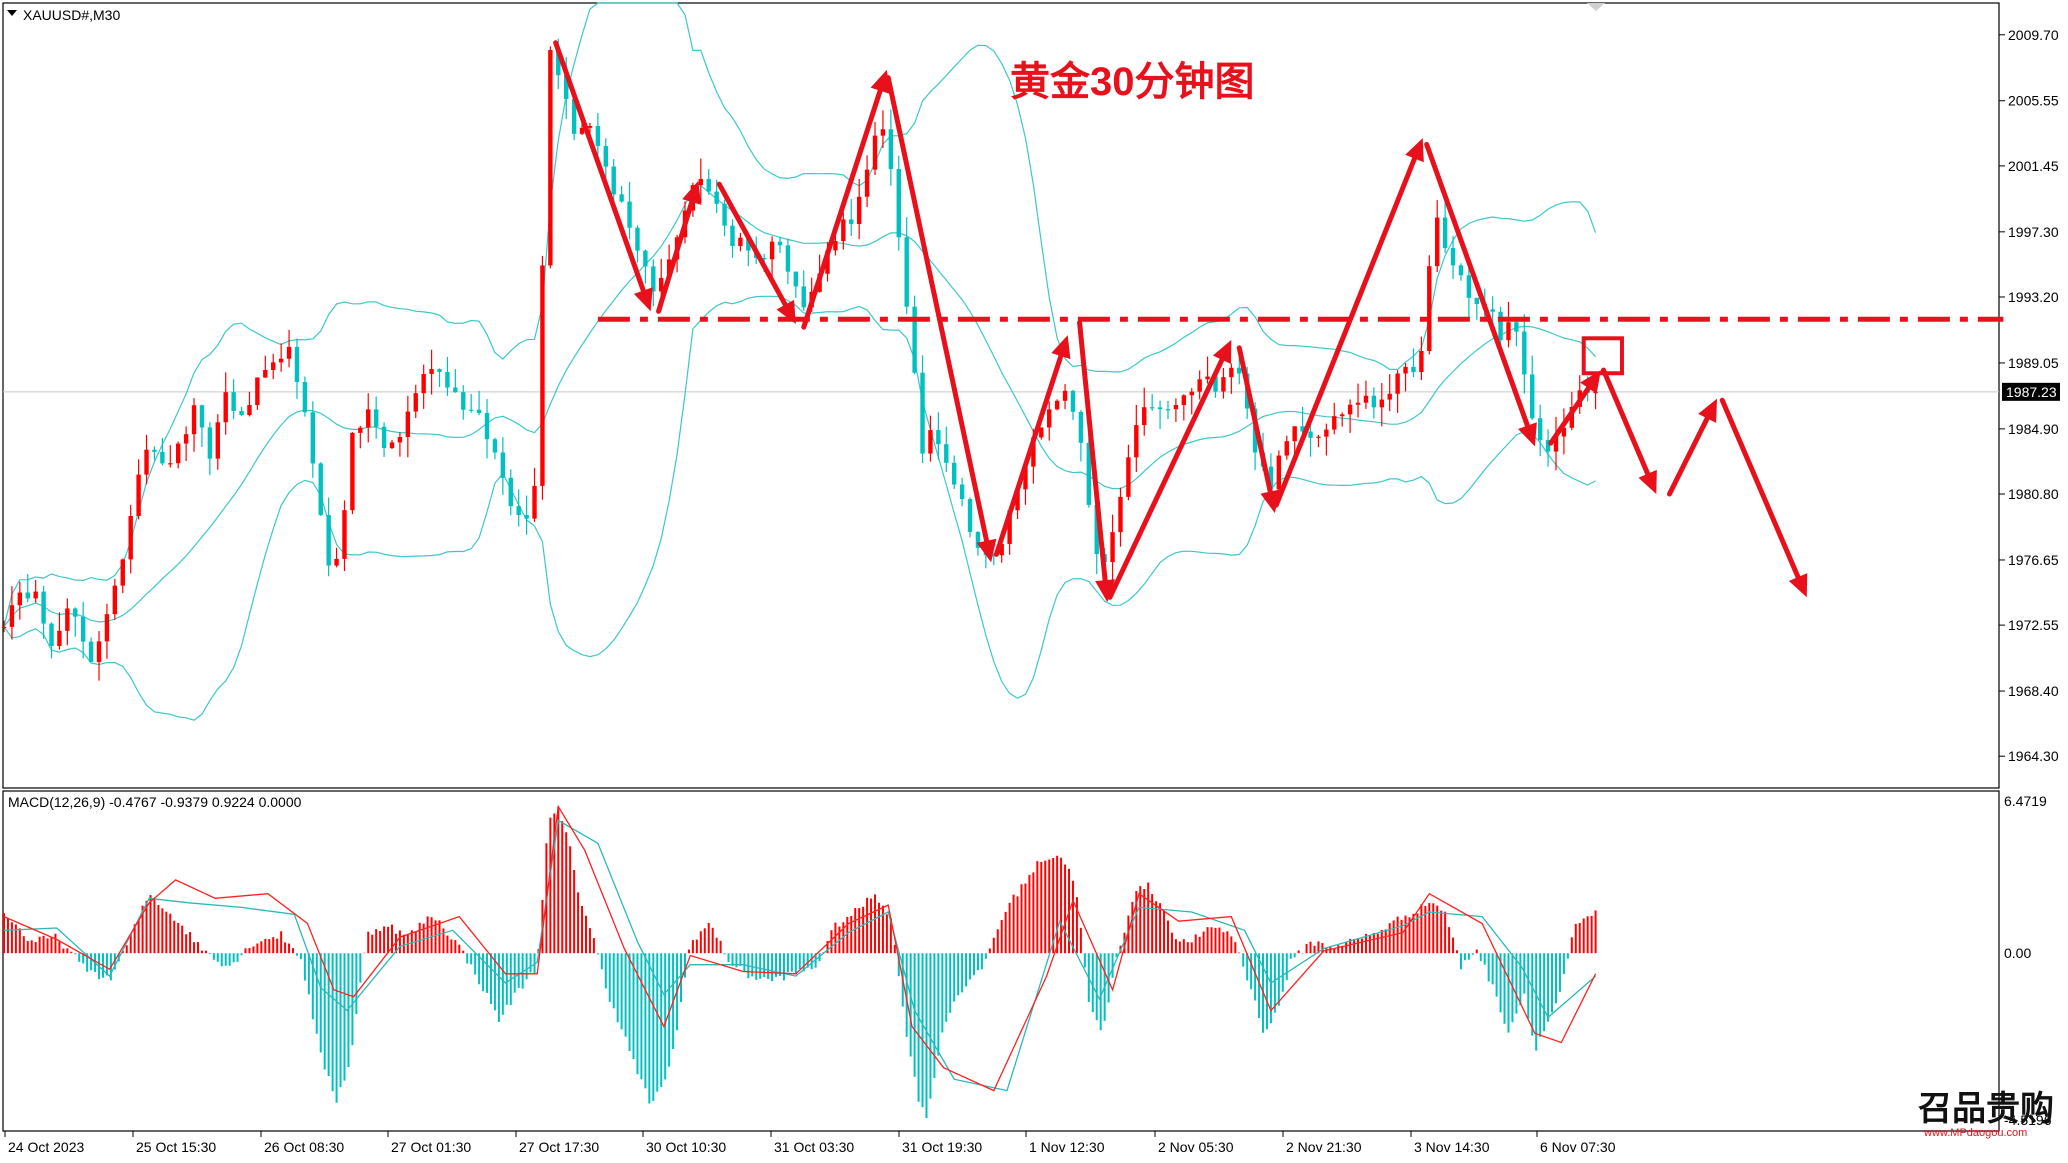  Describe the element at coordinates (1578, 1147) in the screenshot. I see `time-tick-label: 6 Nov 07:30` at that location.